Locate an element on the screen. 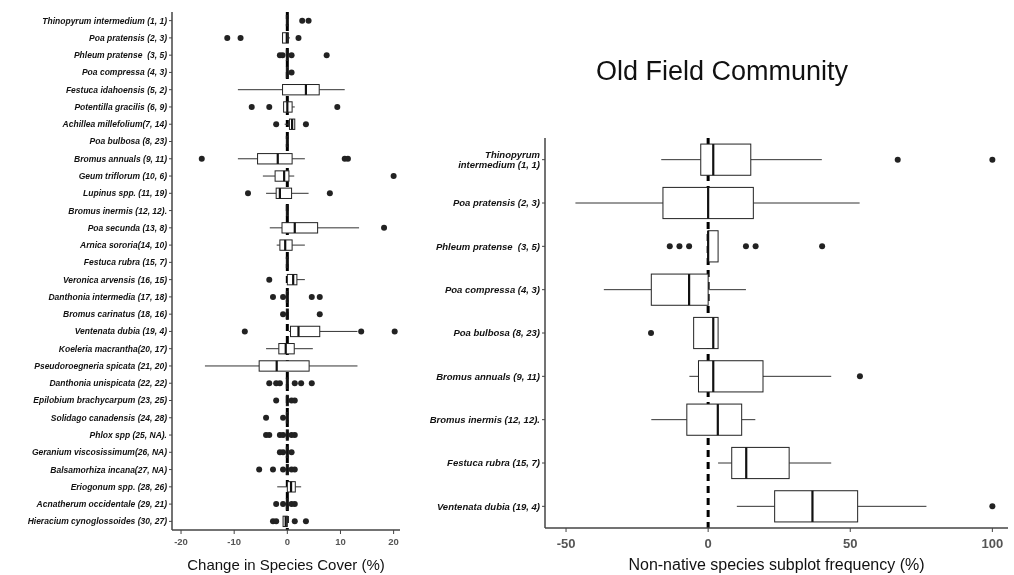 Image resolution: width=1014 pixels, height=575 pixels. x-tick-label: -10 is located at coordinates (234, 541).